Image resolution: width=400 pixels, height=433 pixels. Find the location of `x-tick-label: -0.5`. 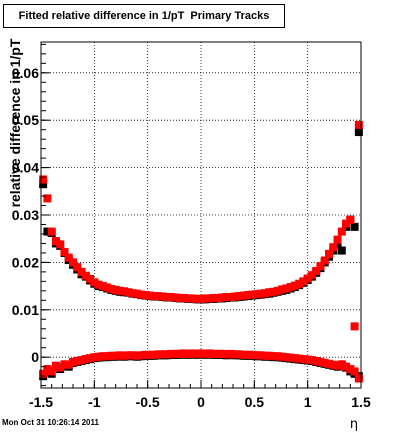

x-tick-label: -0.5 is located at coordinates (148, 402).